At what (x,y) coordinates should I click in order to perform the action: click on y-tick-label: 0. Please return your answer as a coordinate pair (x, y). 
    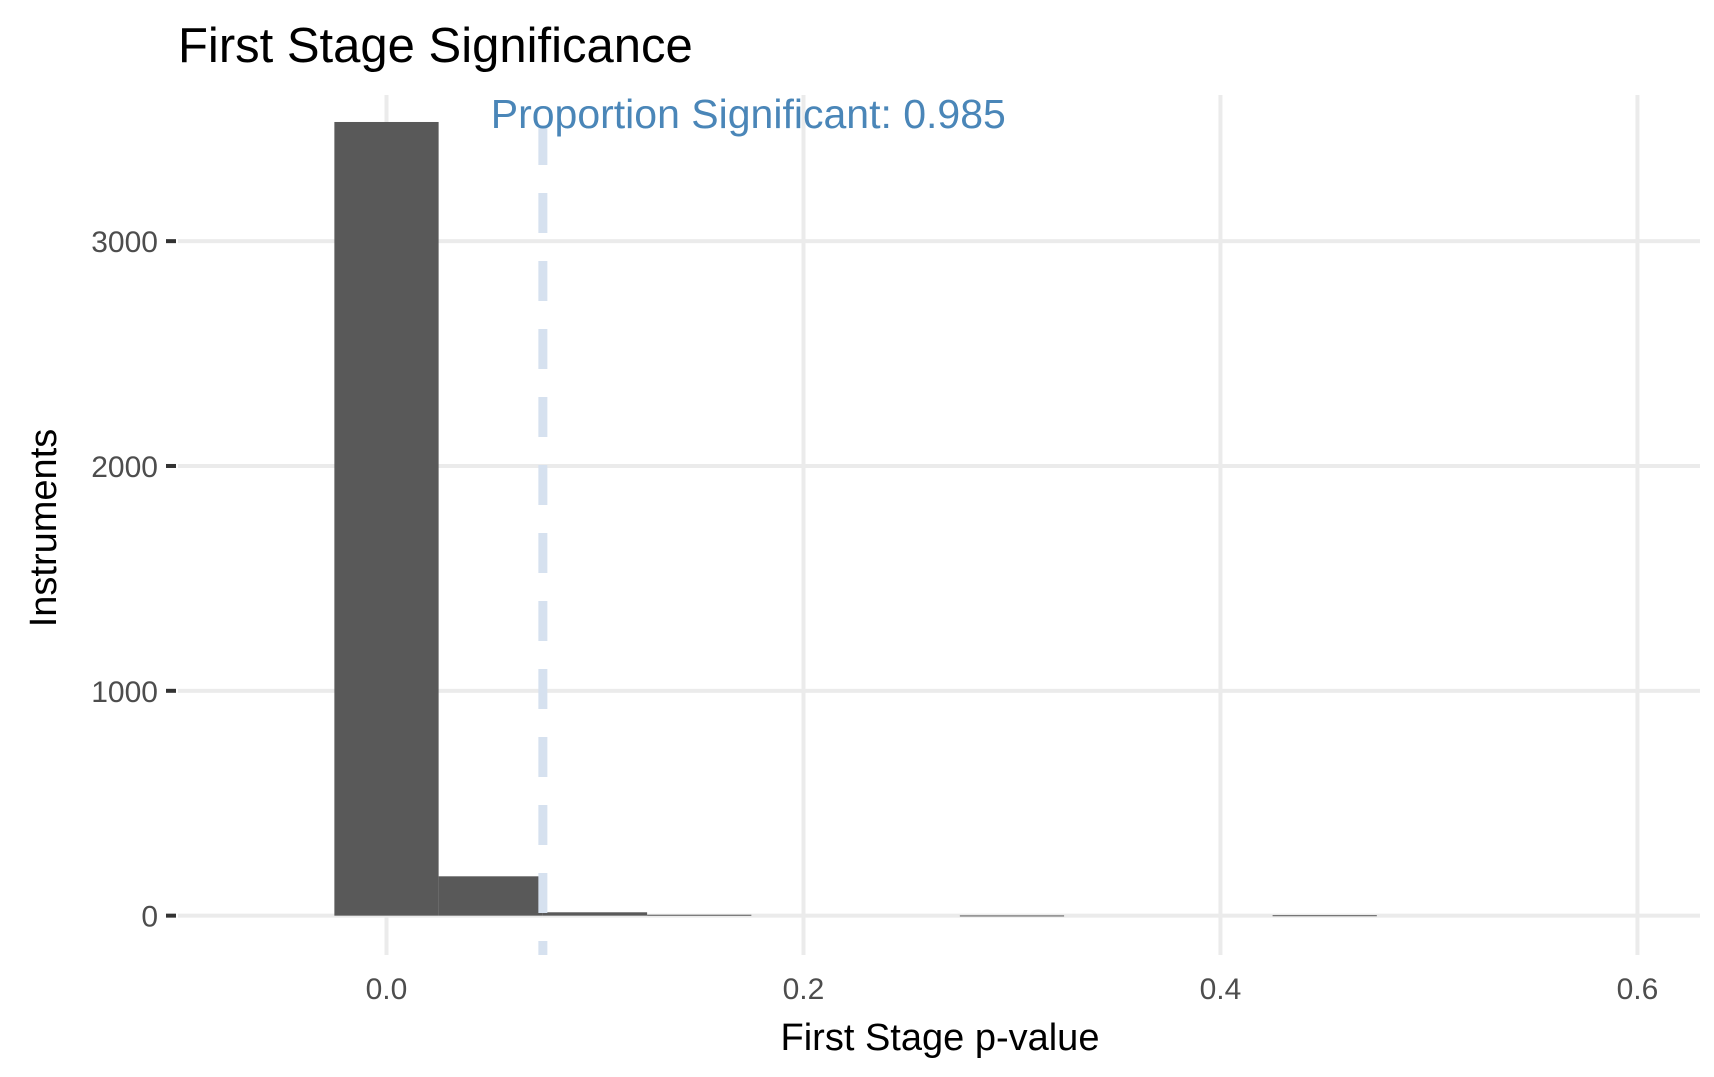
    Looking at the image, I should click on (149, 917).